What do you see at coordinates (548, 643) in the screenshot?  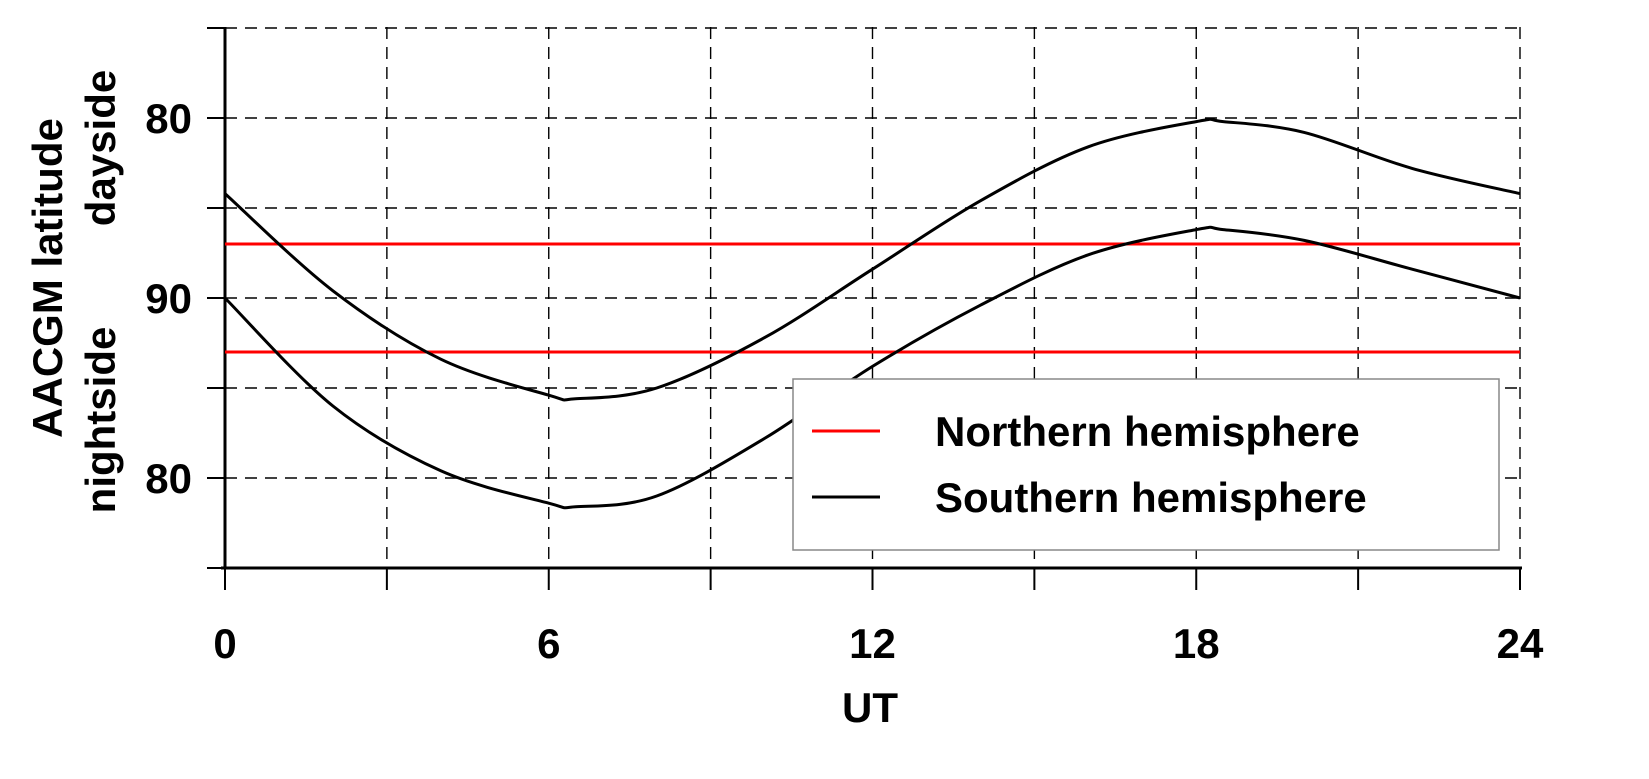 I see `x-tick-label: 6` at bounding box center [548, 643].